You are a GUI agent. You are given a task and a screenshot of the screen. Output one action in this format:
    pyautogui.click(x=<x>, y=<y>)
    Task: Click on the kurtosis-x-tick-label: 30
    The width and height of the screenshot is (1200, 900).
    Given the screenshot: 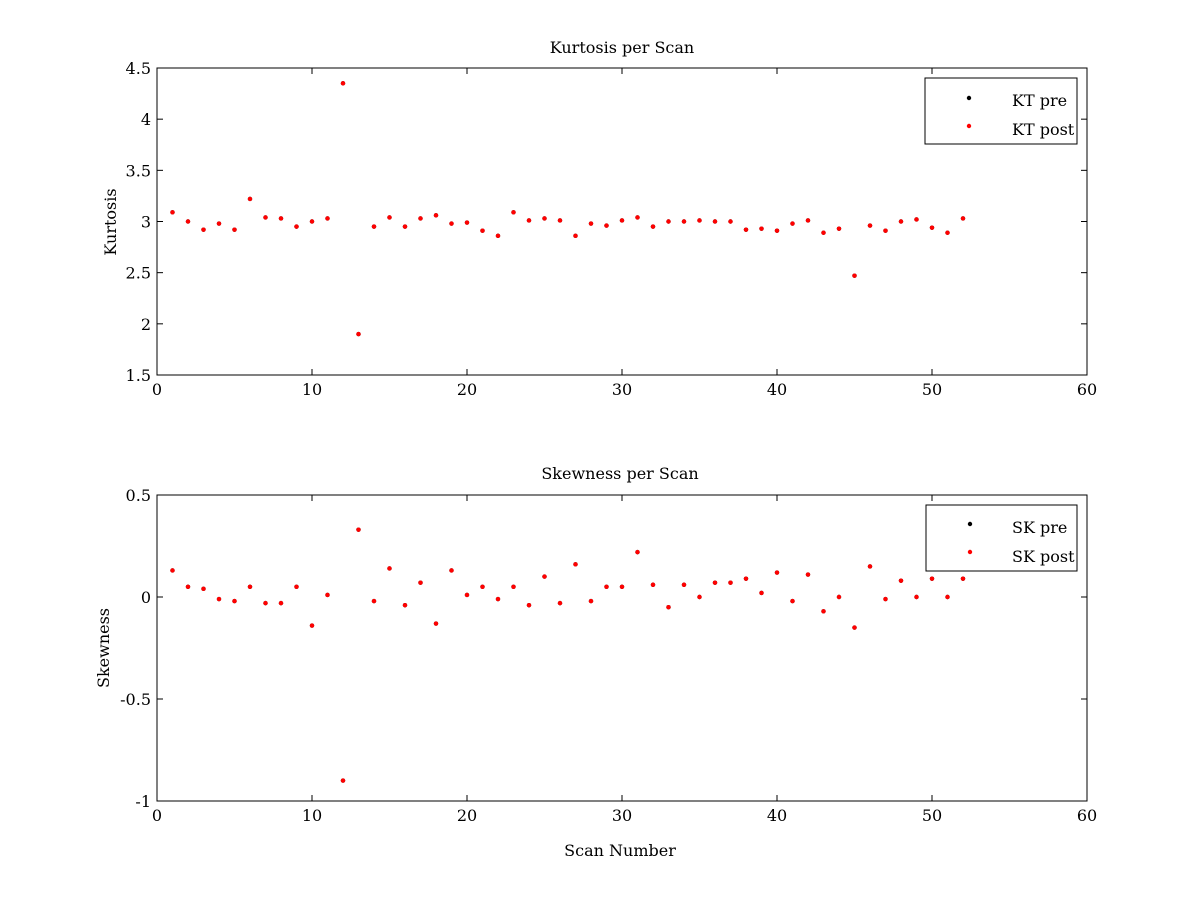 What is the action you would take?
    pyautogui.click(x=622, y=389)
    